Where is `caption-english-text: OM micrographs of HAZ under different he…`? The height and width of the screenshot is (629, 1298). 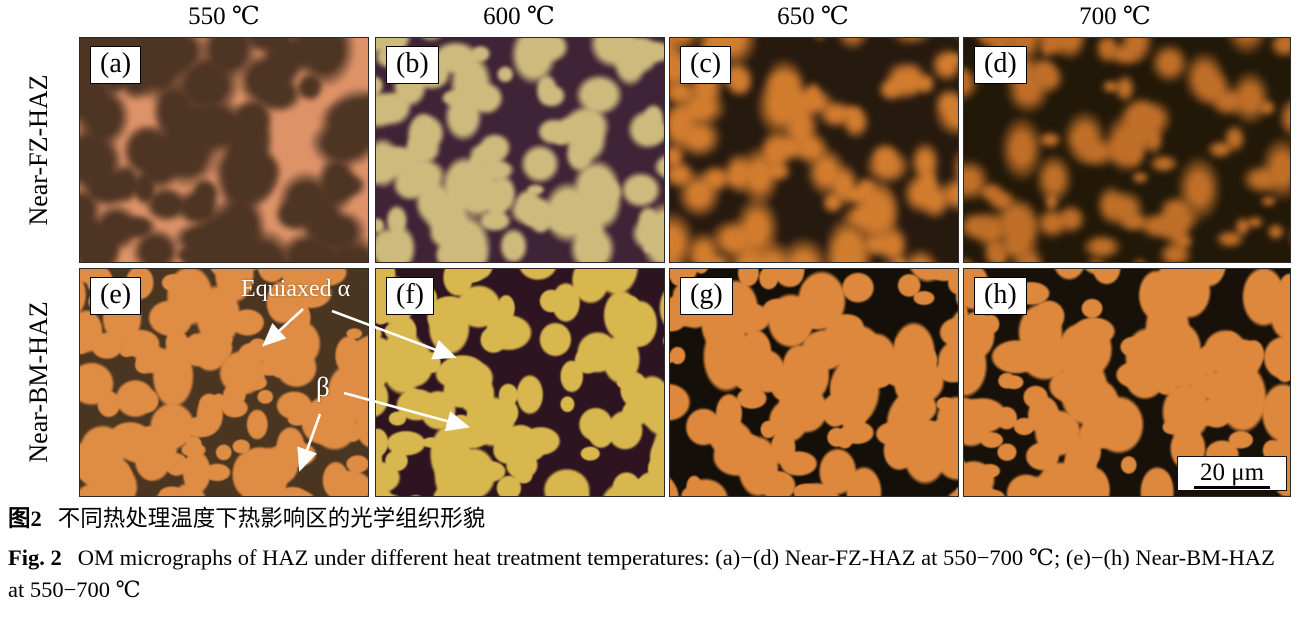
caption-english-text: OM micrographs of HAZ under different he… is located at coordinates (641, 573).